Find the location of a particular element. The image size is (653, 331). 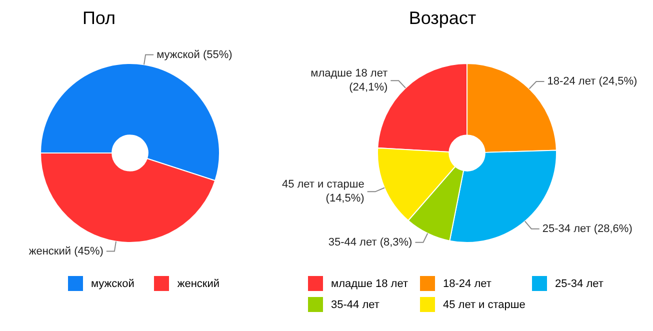

data-label: (14,5%) is located at coordinates (345, 198).